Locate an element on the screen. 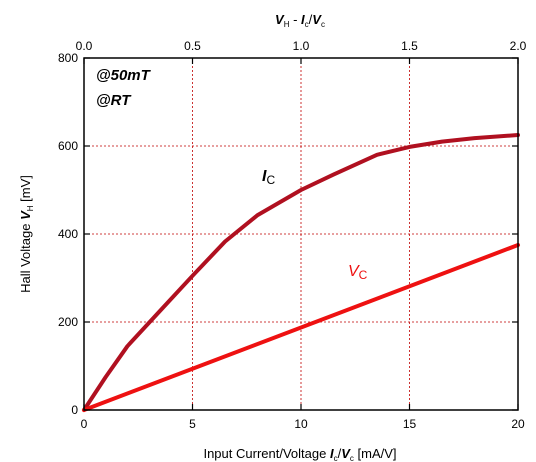 Image resolution: width=536 pixels, height=462 pixels. series-label-ic-sub: C is located at coordinates (270, 180).